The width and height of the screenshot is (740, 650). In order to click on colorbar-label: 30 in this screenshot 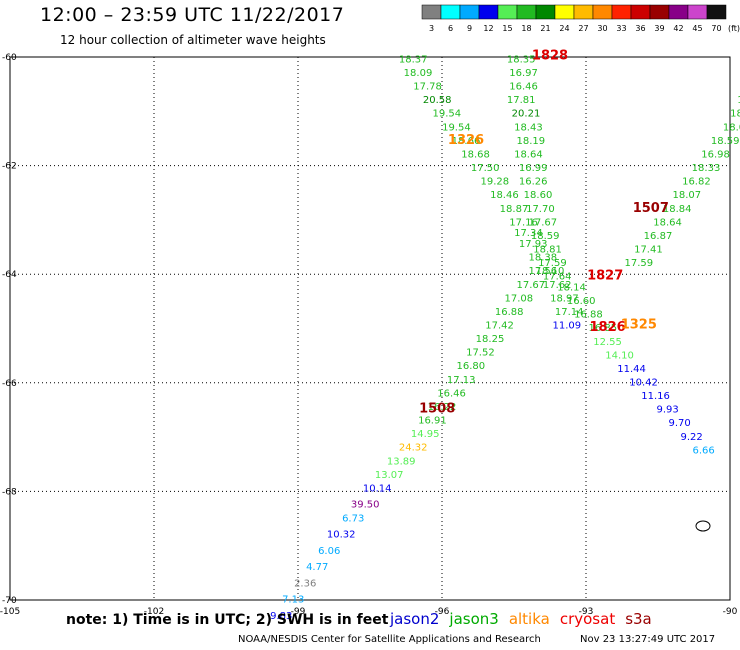, I will do `click(602, 28)`.